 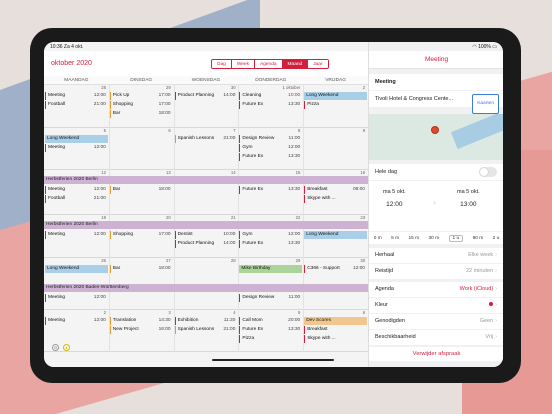 What do you see at coordinates (468, 198) in the screenshot?
I see `end-datetime: ma 5 okt. 13:00` at bounding box center [468, 198].